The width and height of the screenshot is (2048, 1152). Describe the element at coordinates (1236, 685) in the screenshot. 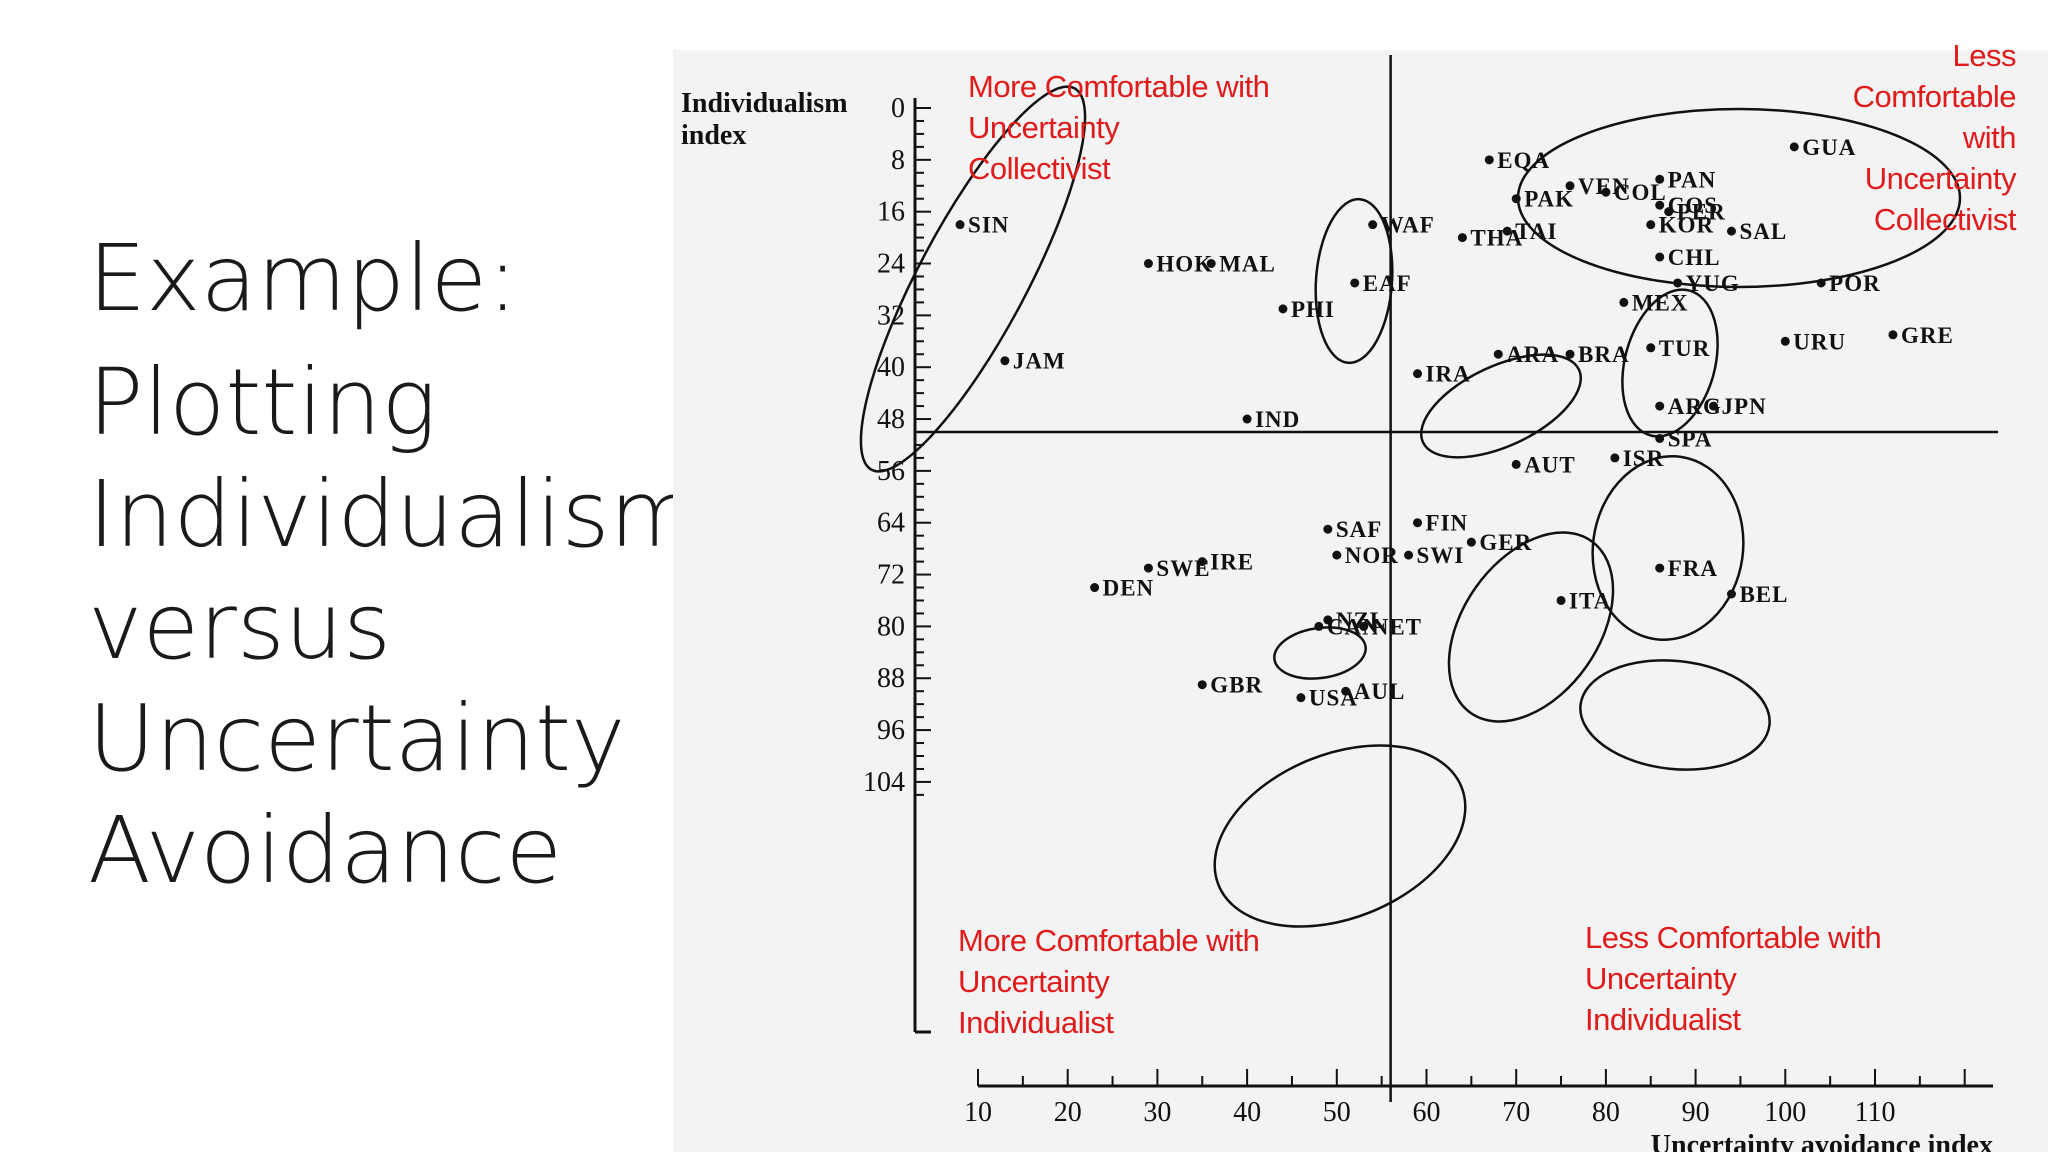

I see `point-label-gbr: GBR` at that location.